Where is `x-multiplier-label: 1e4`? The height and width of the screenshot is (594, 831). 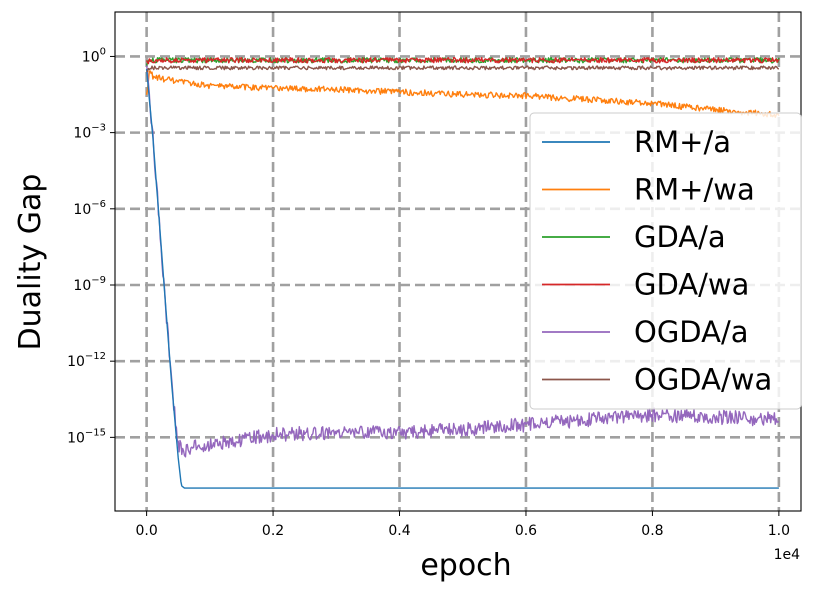
x-multiplier-label: 1e4 is located at coordinates (787, 555).